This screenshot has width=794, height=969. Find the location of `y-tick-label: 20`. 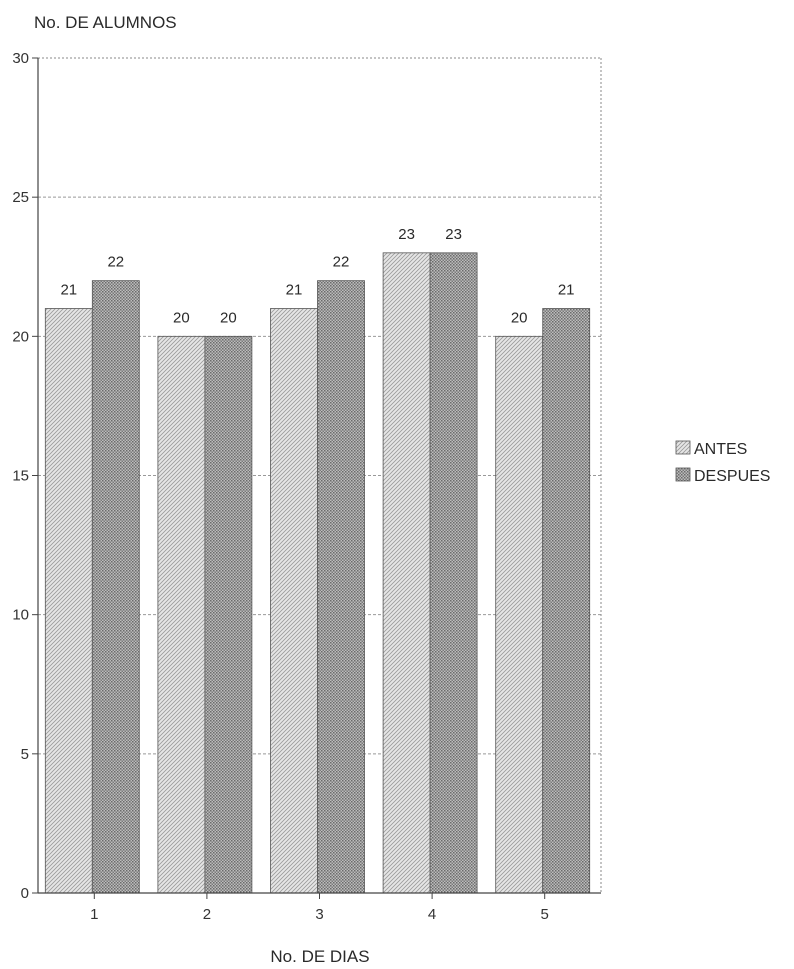

y-tick-label: 20 is located at coordinates (20, 336).